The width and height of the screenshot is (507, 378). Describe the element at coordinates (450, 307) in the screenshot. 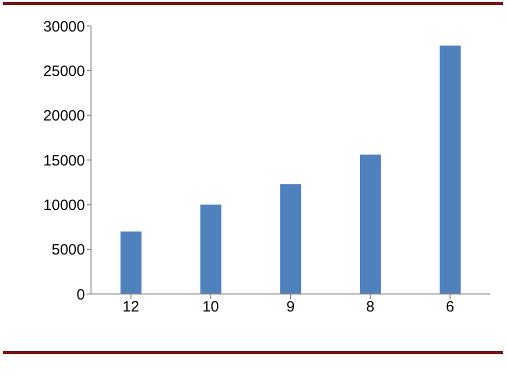

I see `x-tick-label: 6` at that location.